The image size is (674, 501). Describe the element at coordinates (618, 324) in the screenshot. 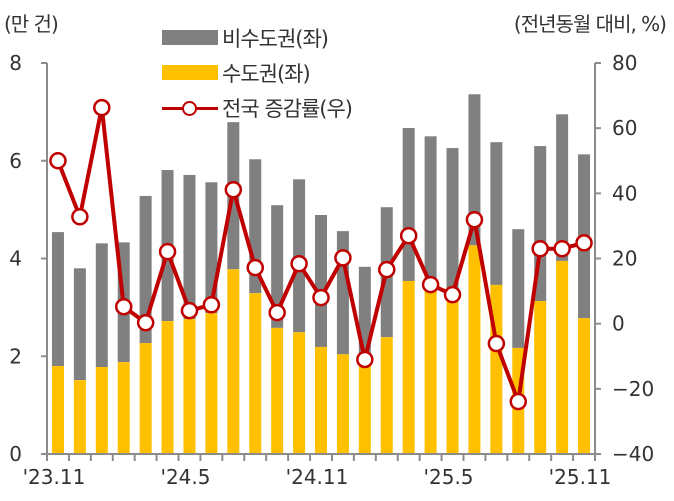

I see `right-axis-tick-label: 0` at that location.